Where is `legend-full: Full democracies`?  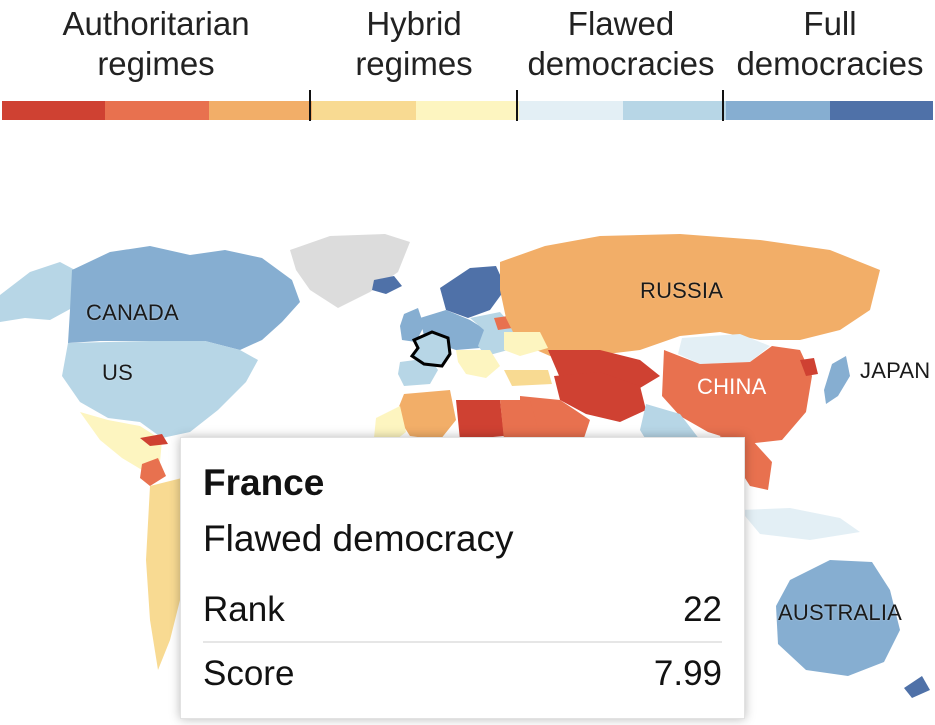
legend-full: Full democracies is located at coordinates (830, 44).